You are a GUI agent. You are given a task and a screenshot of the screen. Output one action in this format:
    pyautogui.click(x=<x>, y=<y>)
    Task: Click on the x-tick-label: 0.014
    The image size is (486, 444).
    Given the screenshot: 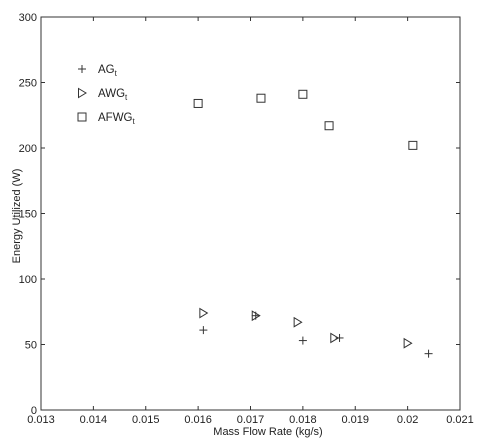 What is the action you would take?
    pyautogui.click(x=94, y=420)
    